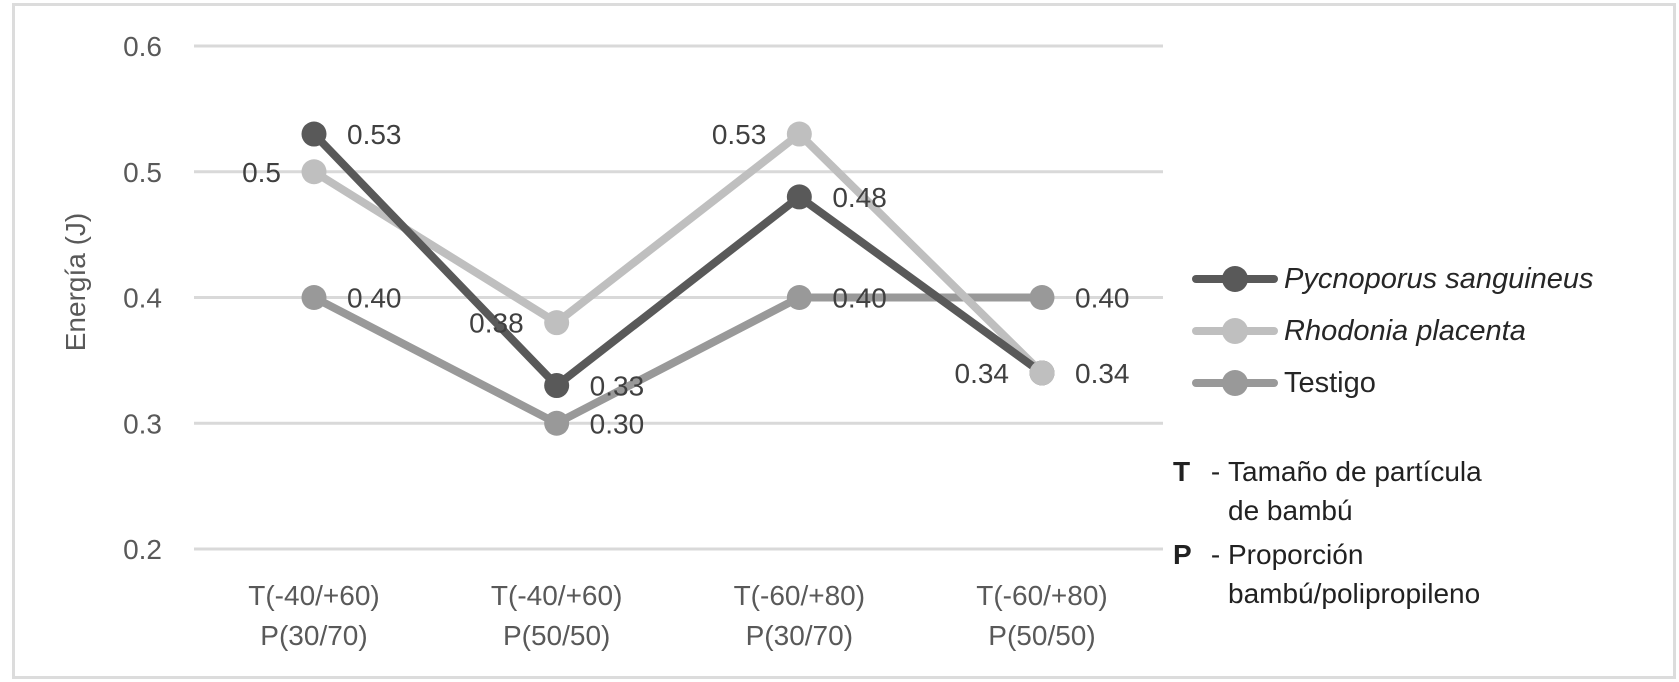 This screenshot has width=1679, height=682. What do you see at coordinates (314, 615) in the screenshot?
I see `x-category-label: T(-40/+60) P(30/70)` at bounding box center [314, 615].